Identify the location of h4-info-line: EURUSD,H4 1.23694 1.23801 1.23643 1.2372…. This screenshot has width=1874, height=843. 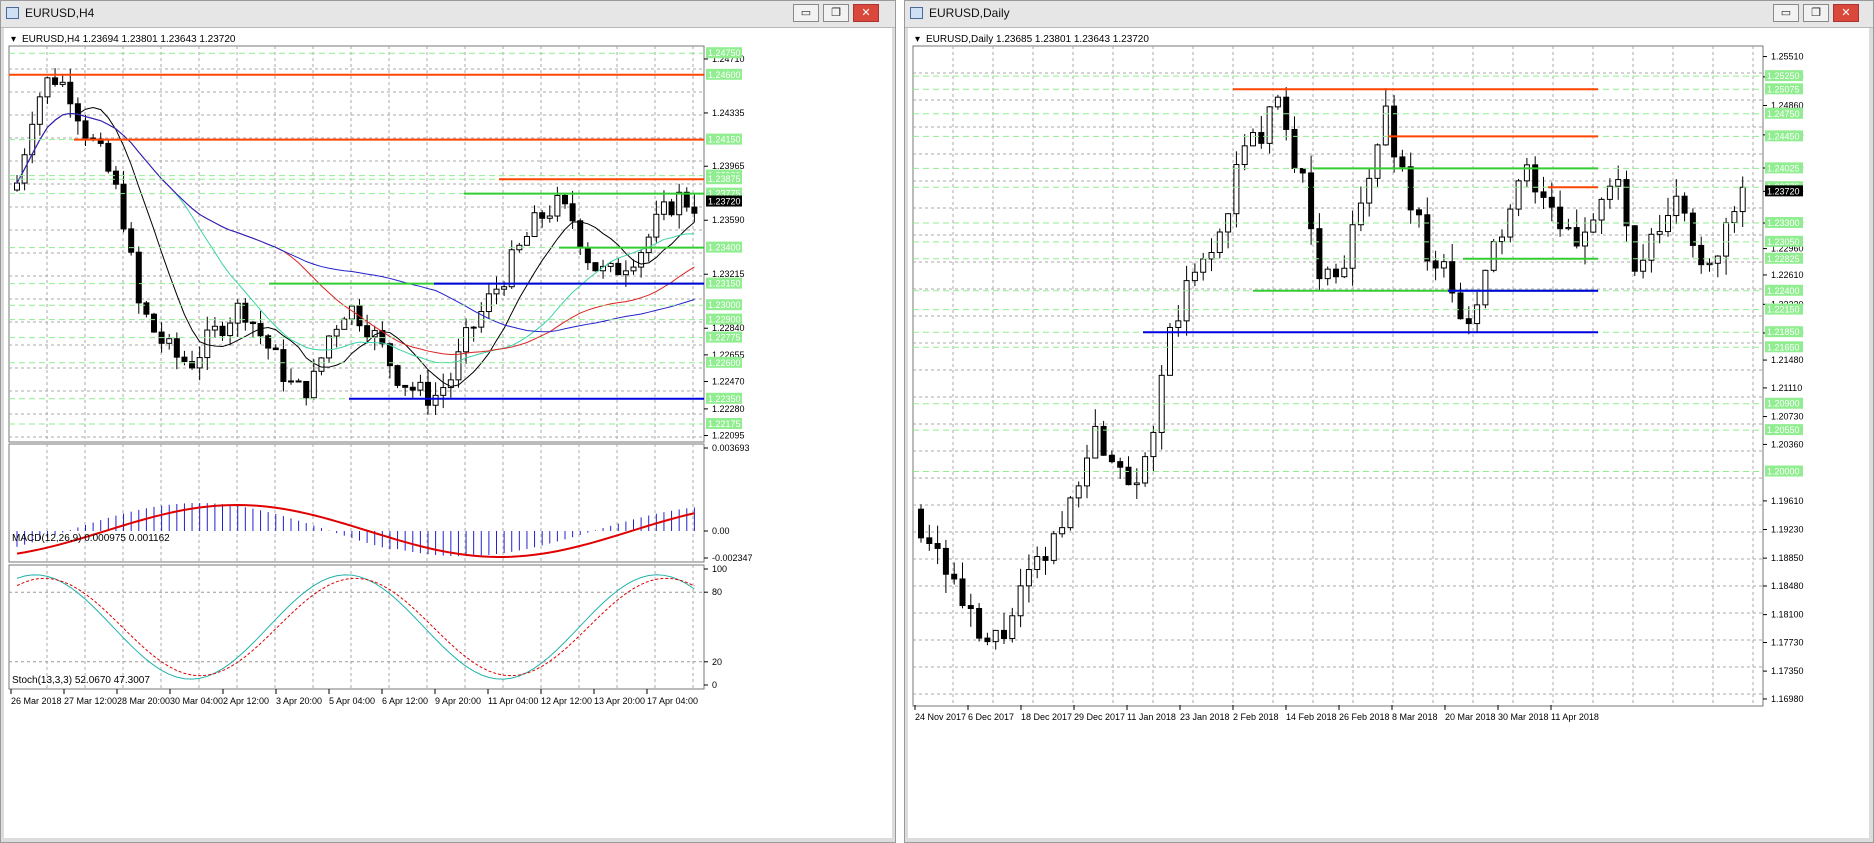
(129, 39).